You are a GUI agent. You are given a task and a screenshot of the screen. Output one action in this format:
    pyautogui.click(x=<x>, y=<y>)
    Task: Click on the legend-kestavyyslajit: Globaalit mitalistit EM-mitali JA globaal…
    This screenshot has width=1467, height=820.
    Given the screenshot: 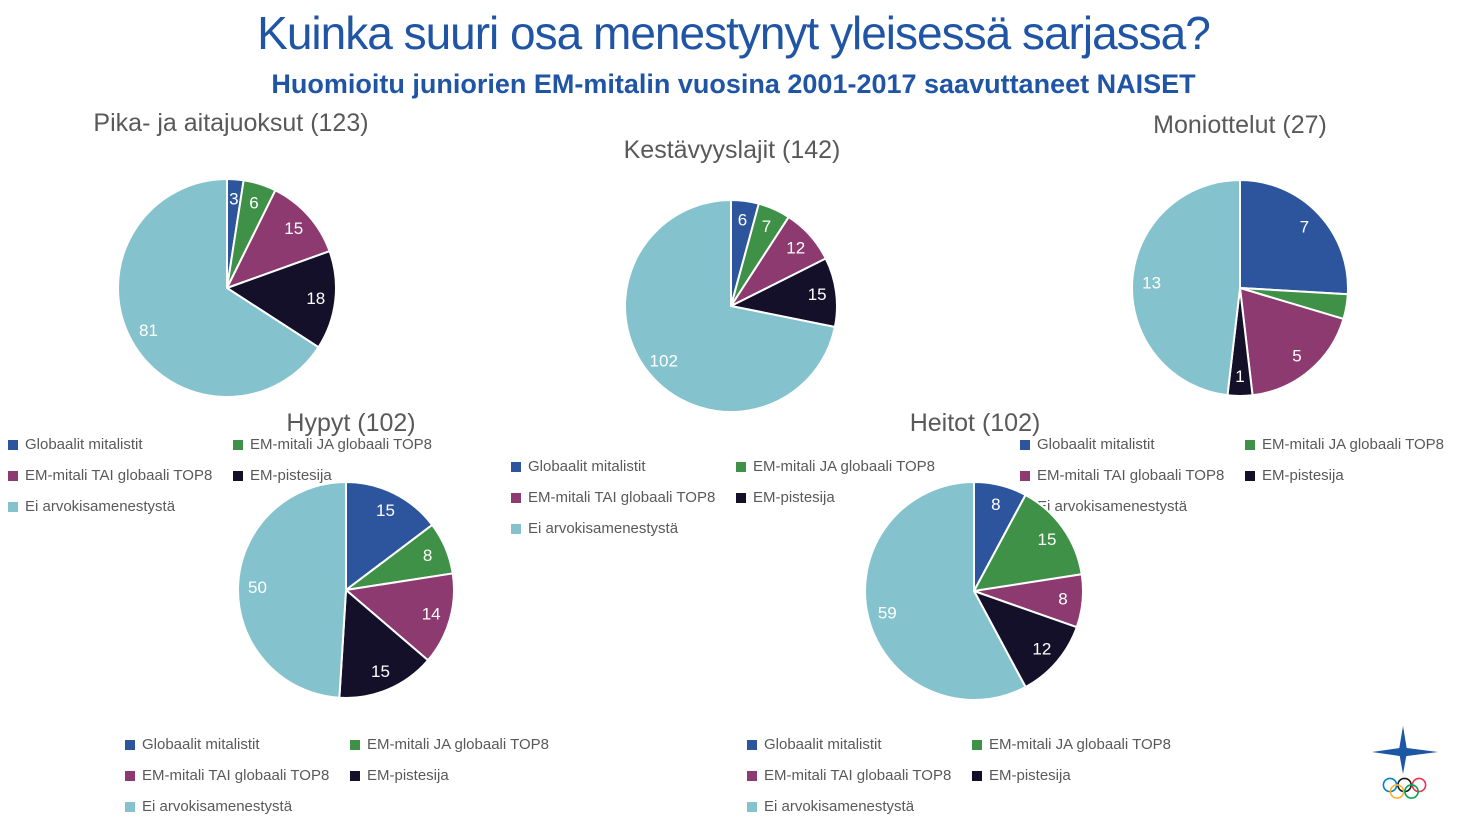 What is the action you would take?
    pyautogui.click(x=723, y=497)
    